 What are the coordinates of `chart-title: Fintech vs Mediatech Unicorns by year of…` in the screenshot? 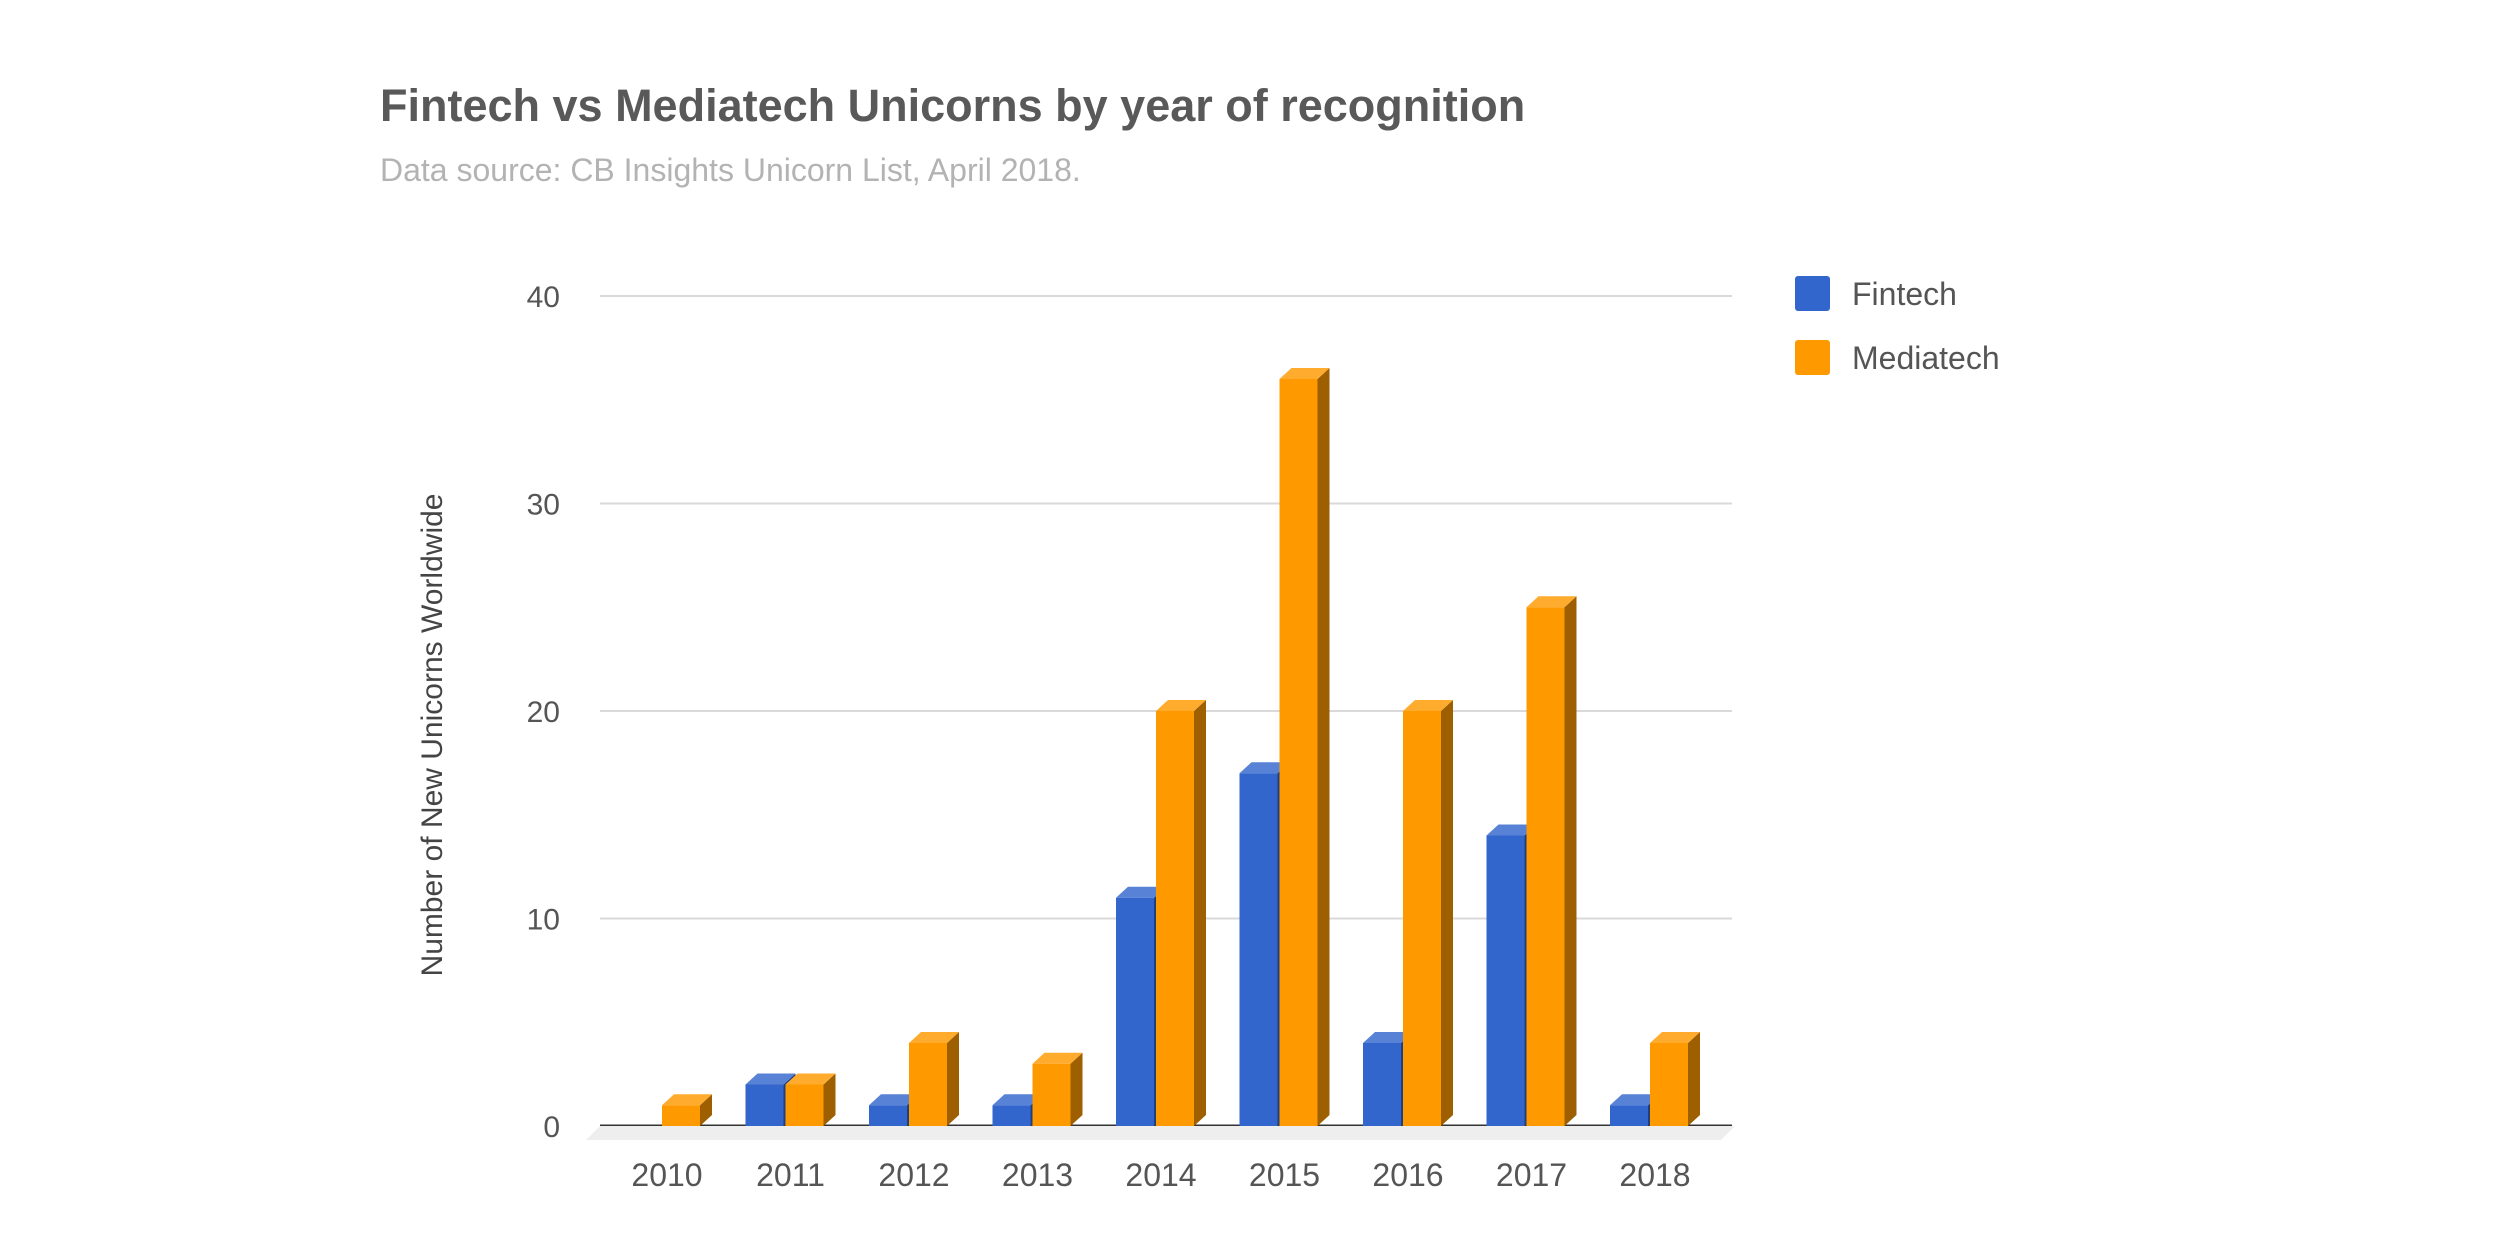 It's located at (953, 105).